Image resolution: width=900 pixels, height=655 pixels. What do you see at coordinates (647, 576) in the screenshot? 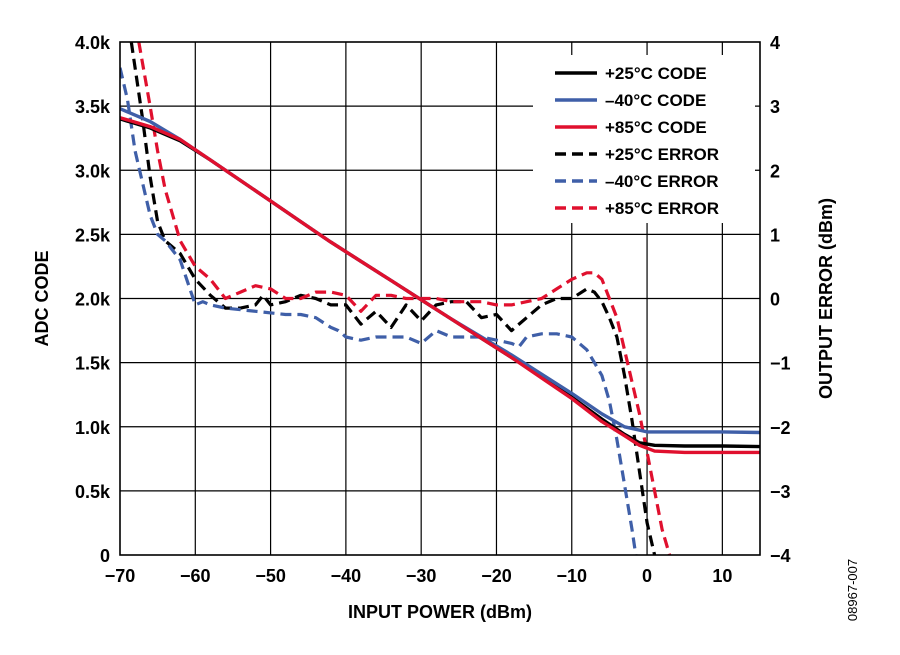
I see `x-tick-label: 0` at bounding box center [647, 576].